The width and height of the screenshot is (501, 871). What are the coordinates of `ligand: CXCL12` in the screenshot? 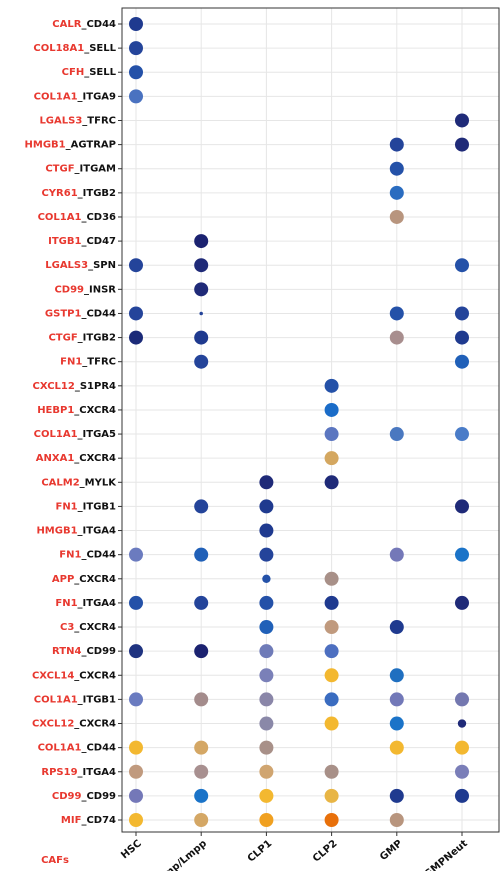 It's located at (53, 724).